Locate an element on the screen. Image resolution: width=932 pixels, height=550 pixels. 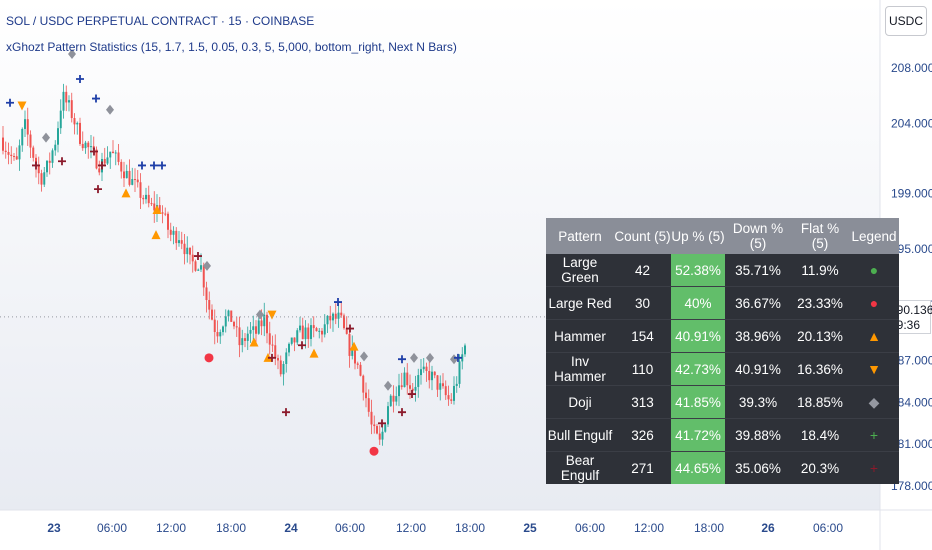
time-tick-label: 18:00 is located at coordinates (709, 528).